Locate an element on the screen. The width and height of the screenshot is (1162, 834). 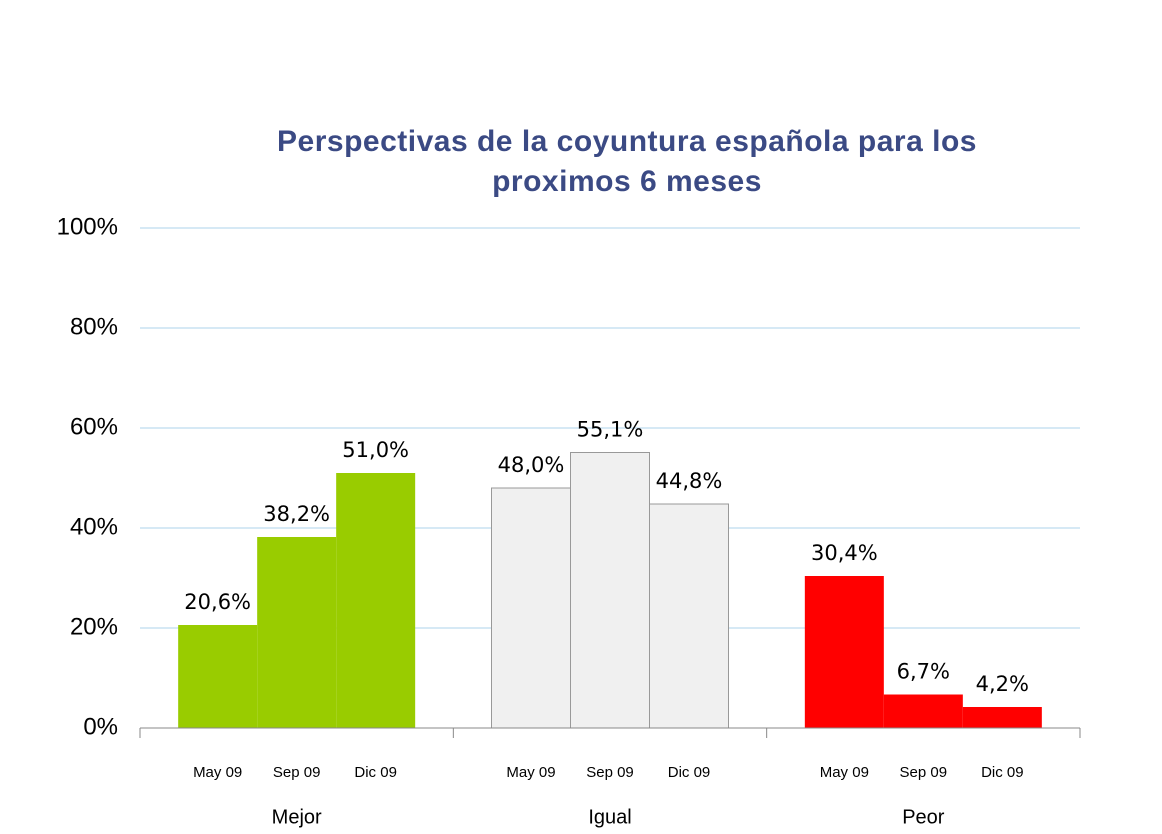
data-label: 51,0% is located at coordinates (375, 450).